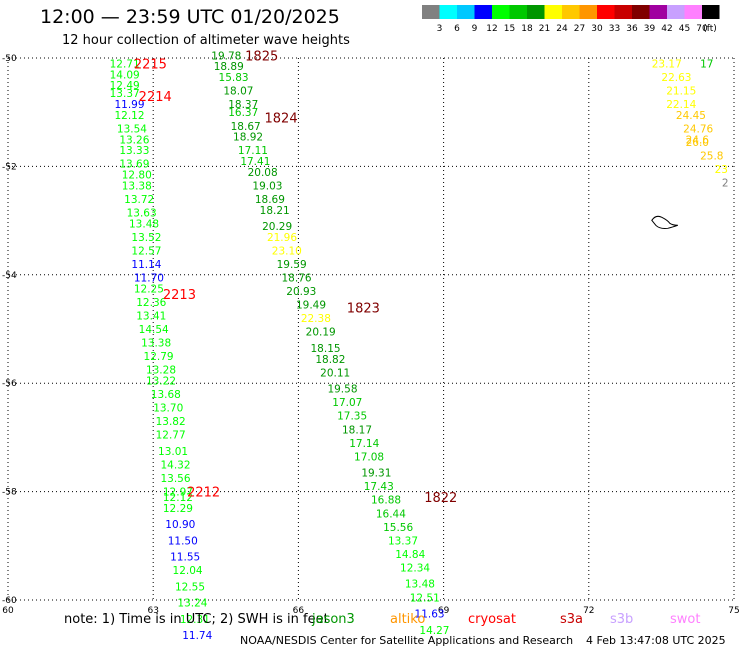  I want to click on wave-height-value: 13.24, so click(192, 604).